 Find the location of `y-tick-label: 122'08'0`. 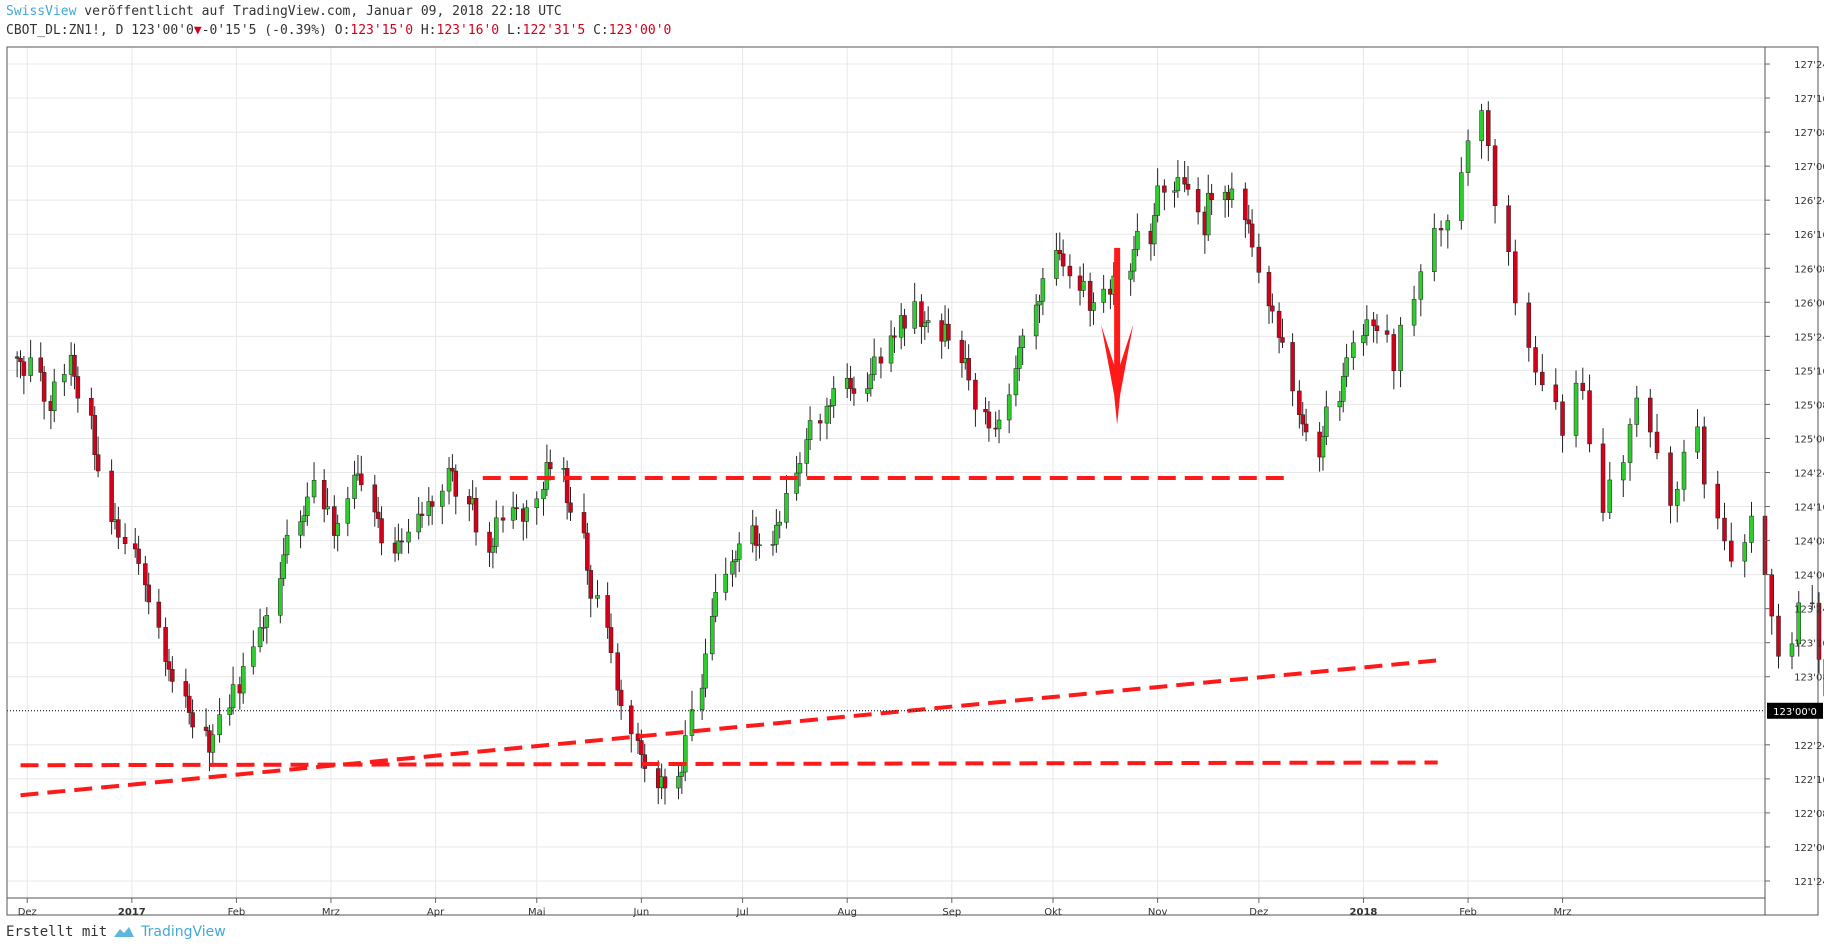

y-tick-label: 122'08'0 is located at coordinates (1809, 814).